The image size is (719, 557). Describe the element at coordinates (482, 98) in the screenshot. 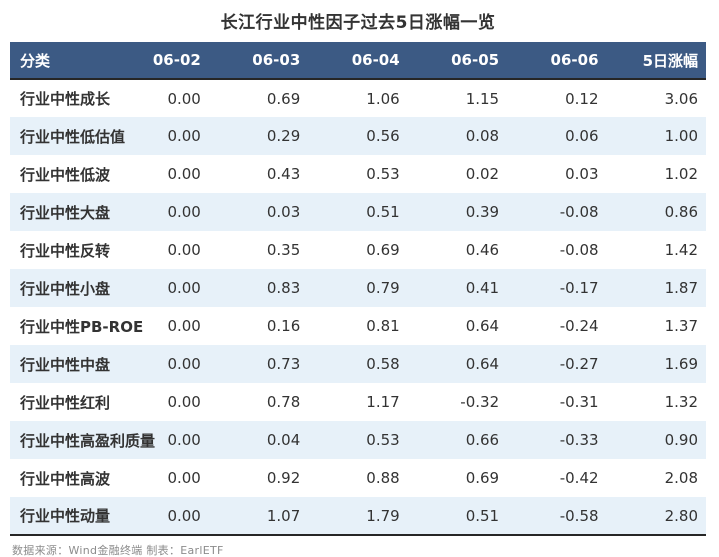

I see `value-cell: 1.15` at that location.